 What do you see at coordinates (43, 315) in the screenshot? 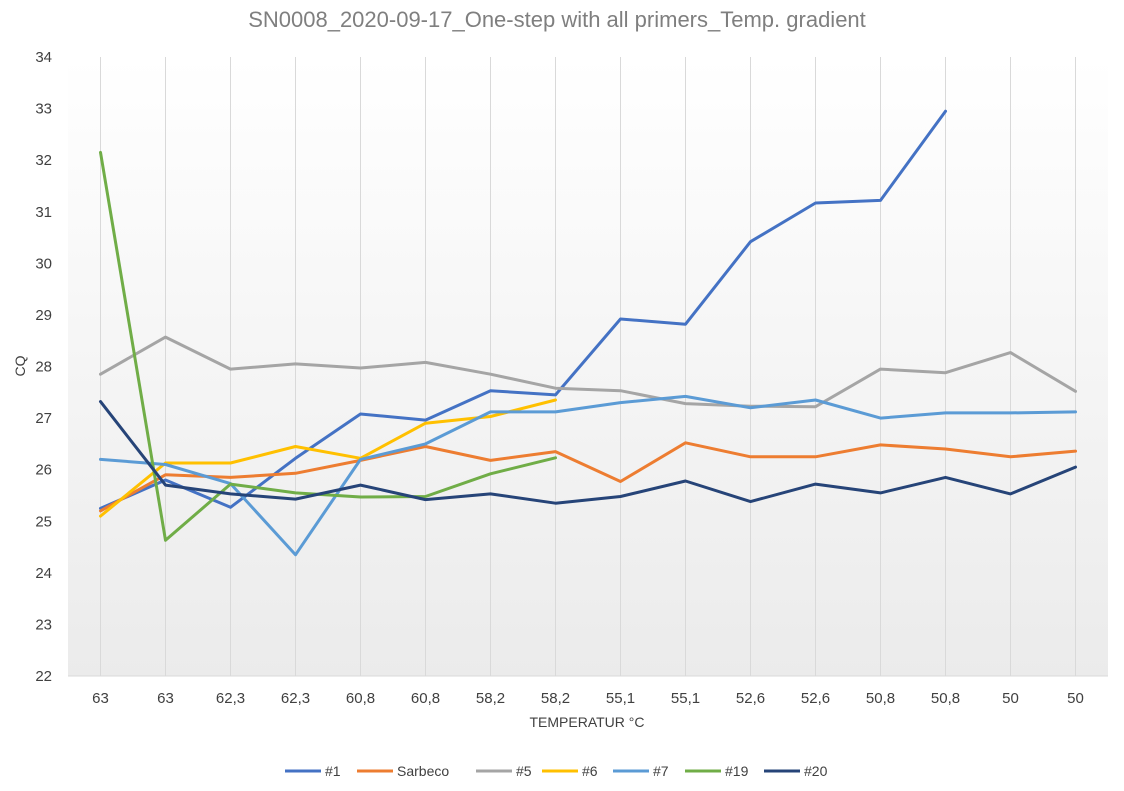
I see `y-tick-label: 29` at bounding box center [43, 315].